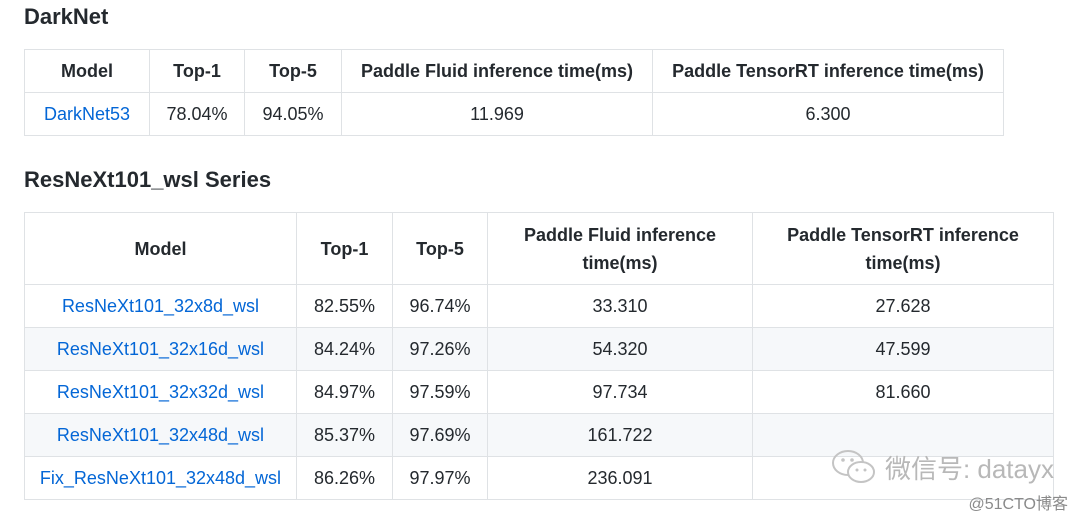 The image size is (1080, 518). Describe the element at coordinates (293, 114) in the screenshot. I see `top5-cell: 94.05%` at that location.